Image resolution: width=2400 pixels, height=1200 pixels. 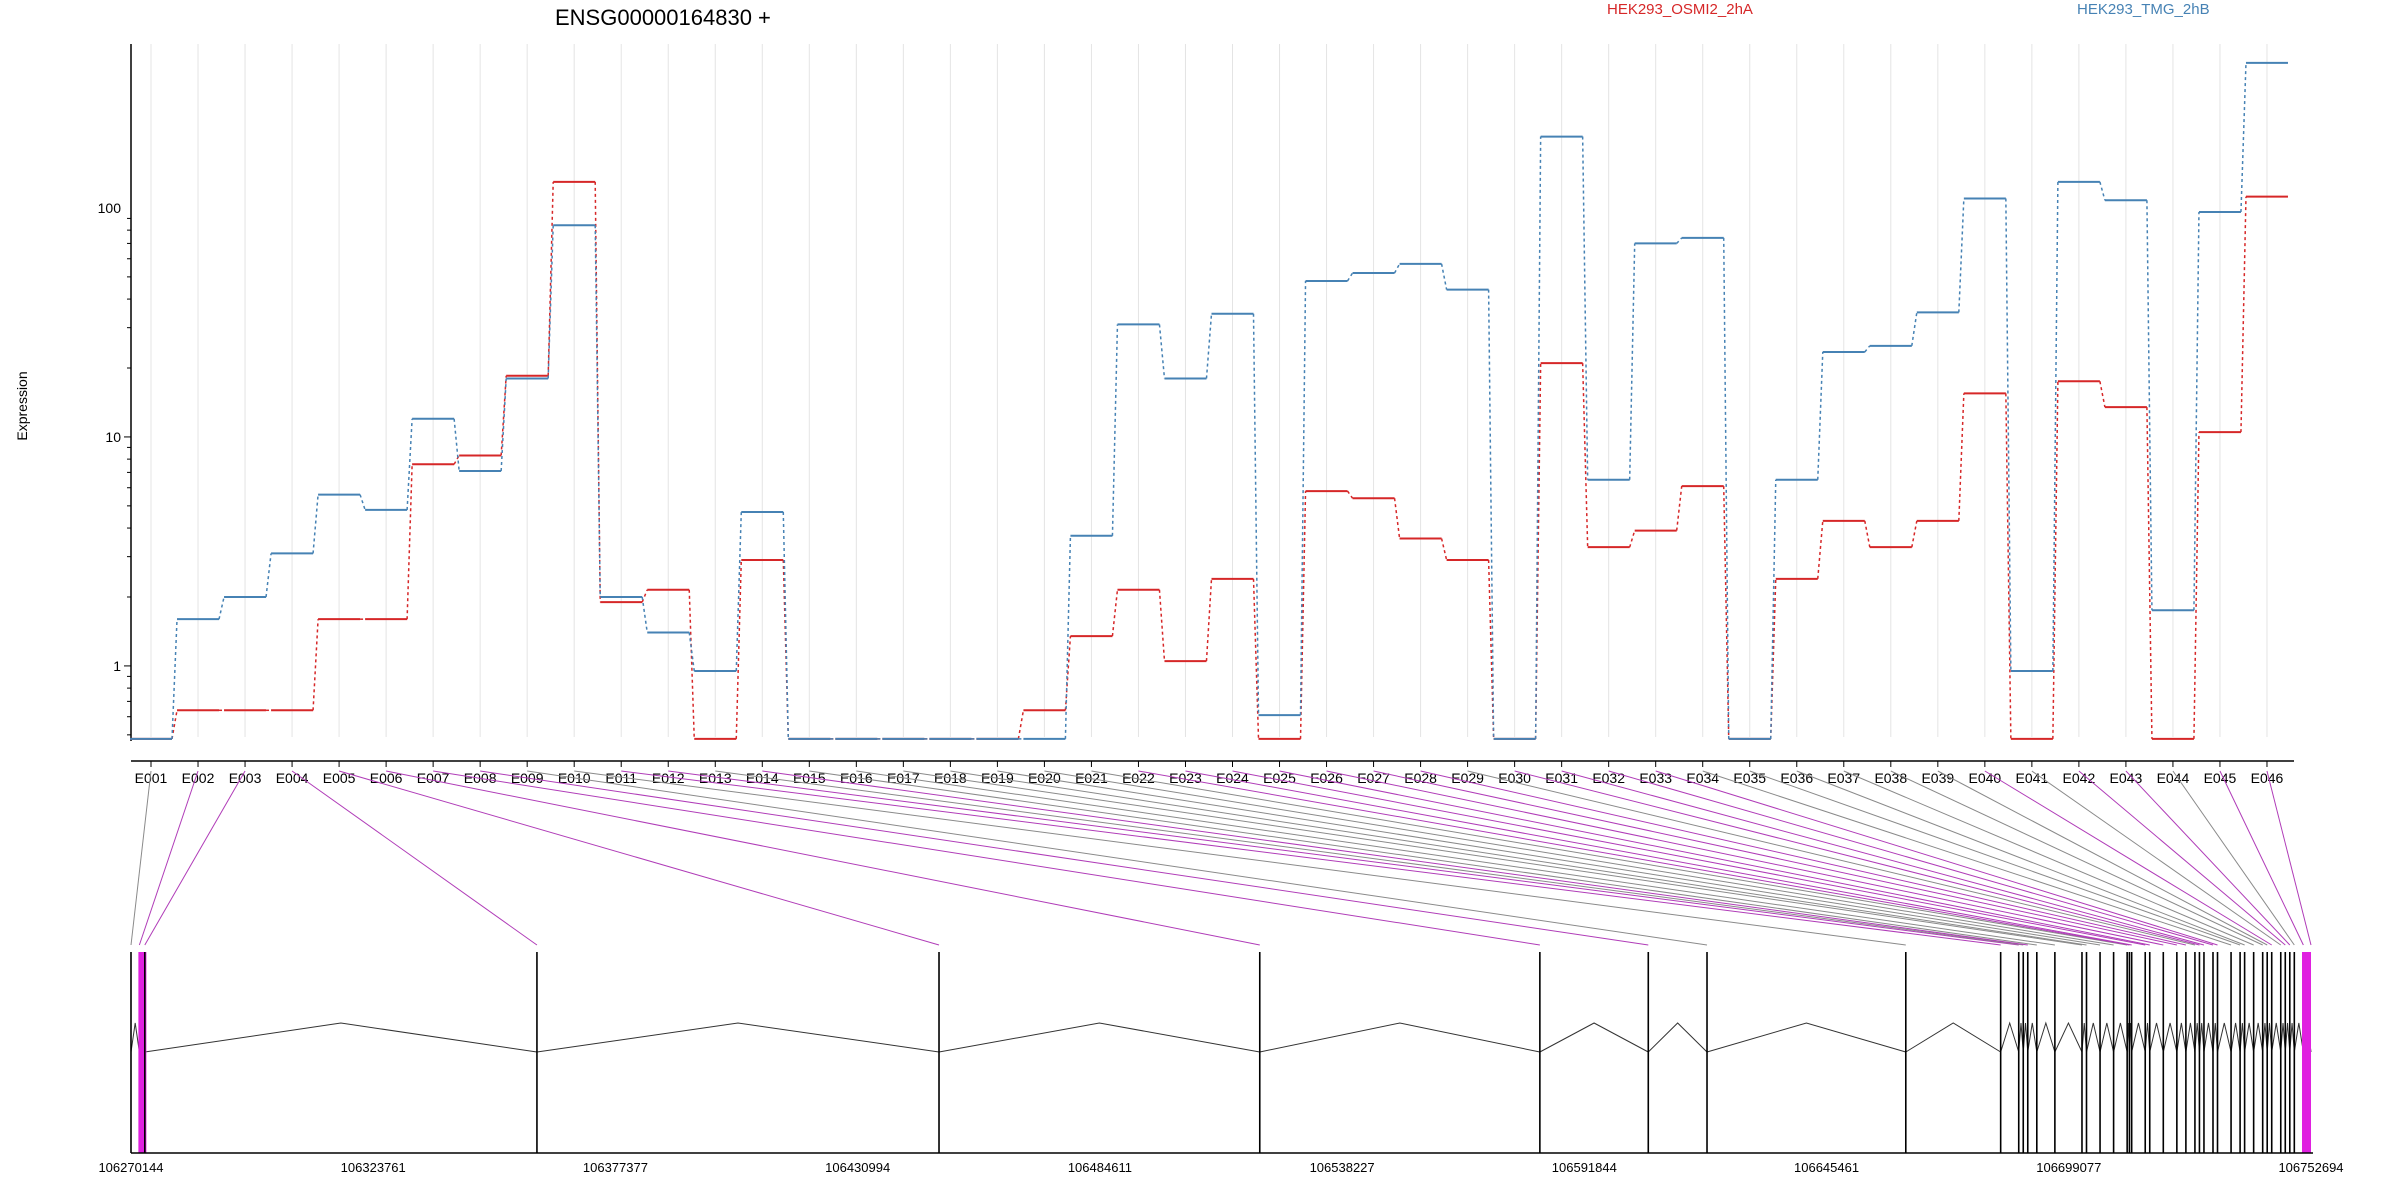 I want to click on connector-E035, so click(x=1995, y=858).